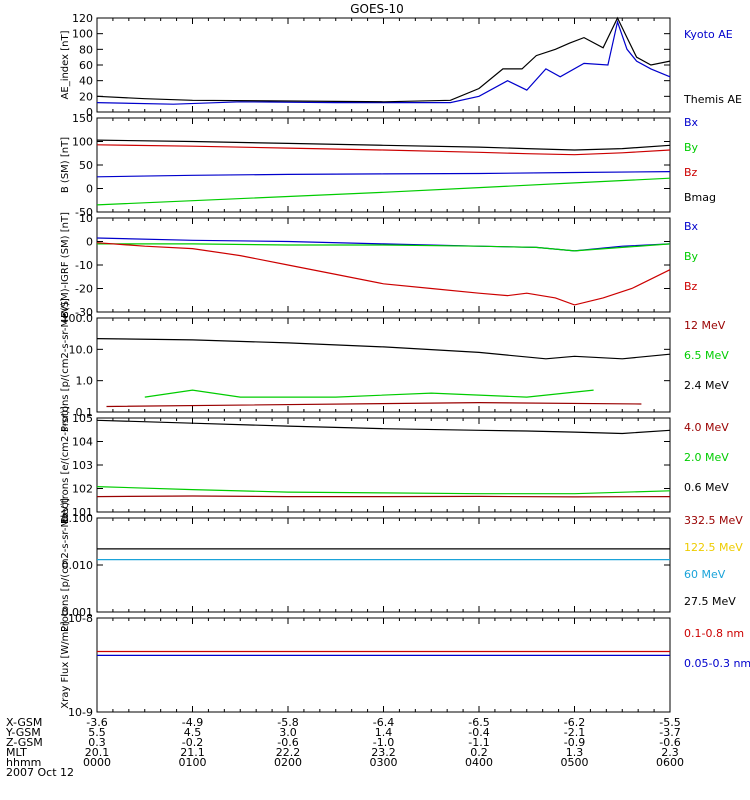 The height and width of the screenshot is (800, 750). Describe the element at coordinates (192, 722) in the screenshot. I see `footer-value: -4.9` at that location.